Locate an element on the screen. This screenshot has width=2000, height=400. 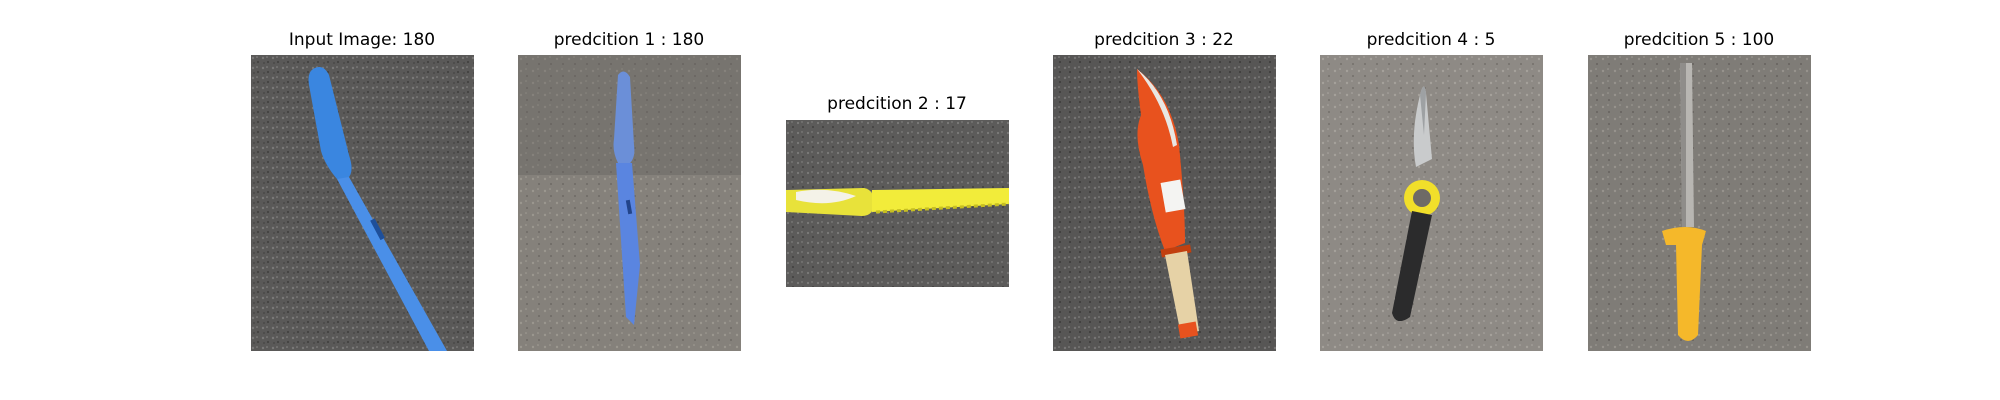
prediction-5-image is located at coordinates (1699, 203).